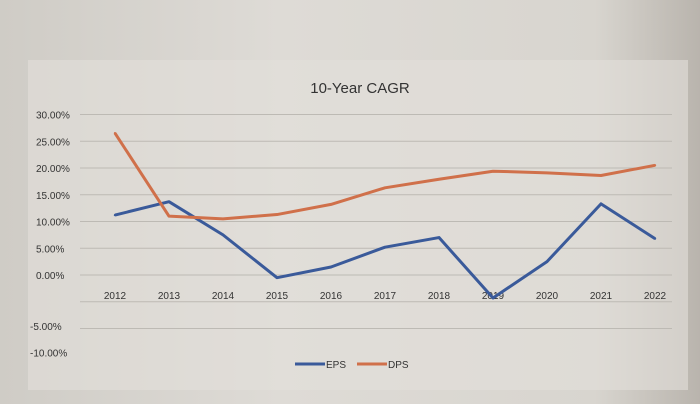 This screenshot has width=700, height=404. Describe the element at coordinates (547, 296) in the screenshot. I see `x-tick-label: 2020` at that location.